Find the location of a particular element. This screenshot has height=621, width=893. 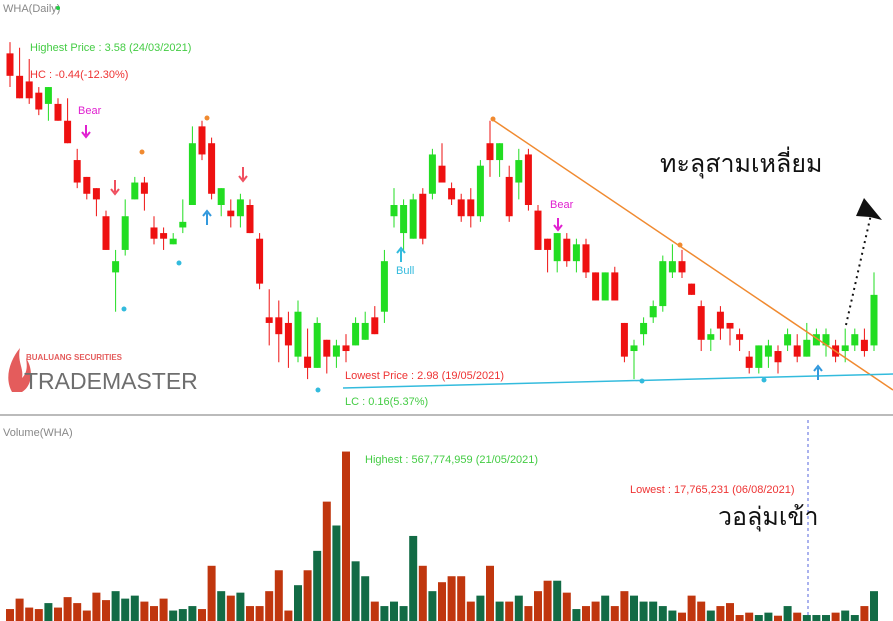

logo-product: TRADEMASTER is located at coordinates (111, 381).